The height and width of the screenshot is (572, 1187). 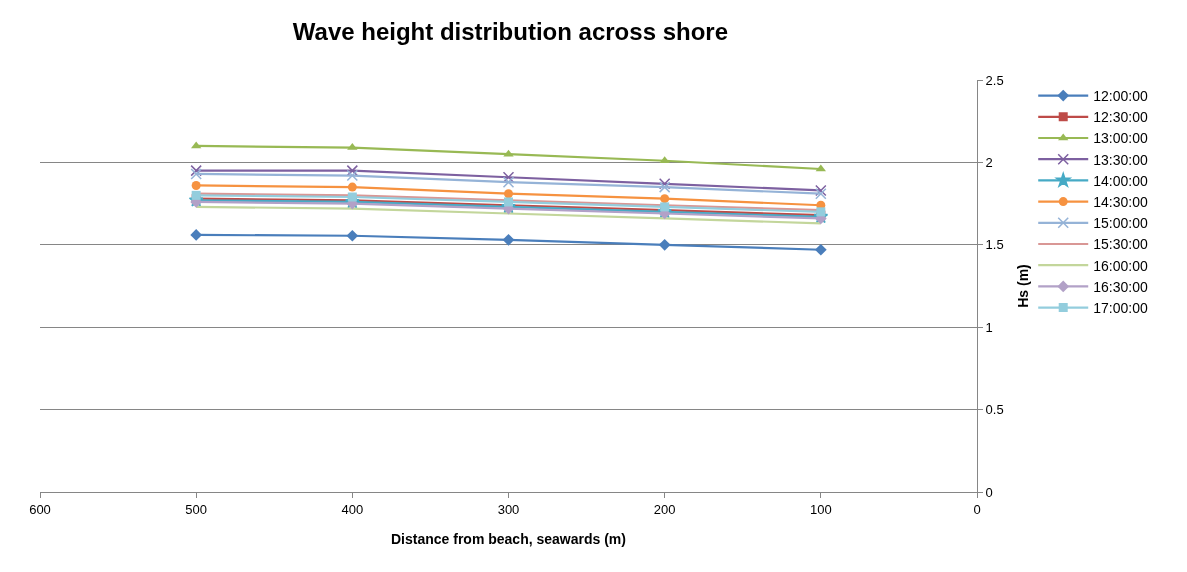 What do you see at coordinates (664, 509) in the screenshot?
I see `x-tick-label: 200` at bounding box center [664, 509].